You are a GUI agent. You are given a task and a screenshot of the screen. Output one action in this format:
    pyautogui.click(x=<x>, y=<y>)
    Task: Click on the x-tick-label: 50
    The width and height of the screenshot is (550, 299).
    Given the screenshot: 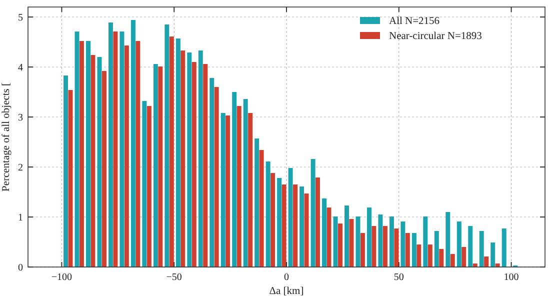 What is the action you would take?
    pyautogui.click(x=399, y=277)
    